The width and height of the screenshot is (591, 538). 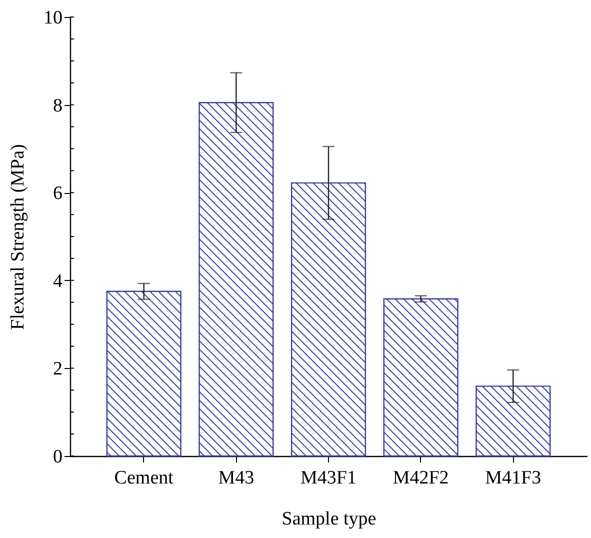 I want to click on x-tick-label: M41F3, so click(x=513, y=478).